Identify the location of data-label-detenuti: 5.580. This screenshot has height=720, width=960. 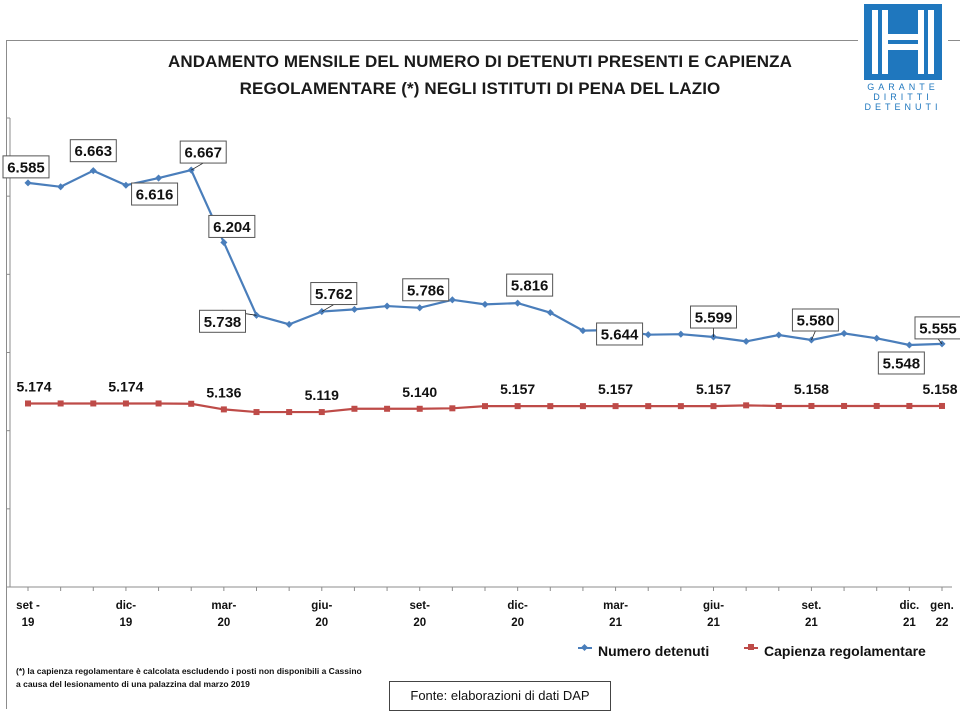
(816, 320).